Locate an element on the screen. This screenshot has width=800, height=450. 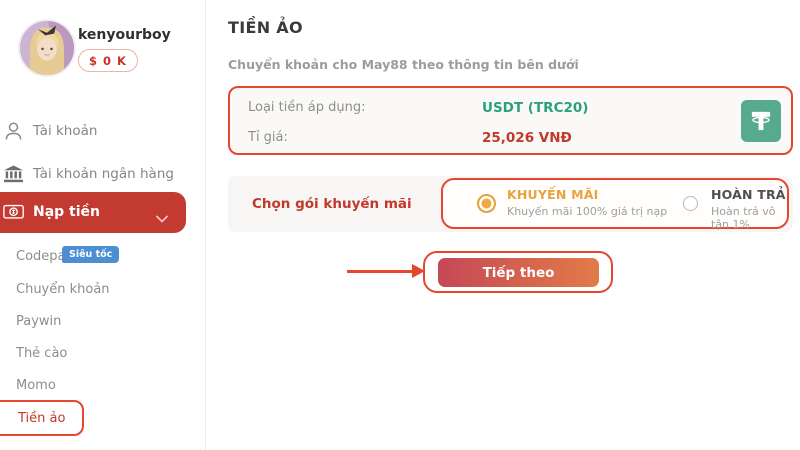
promo-option-hoan-tra: HOÀN TRẢ Hoàn trả vô tận 1% is located at coordinates (734, 209).